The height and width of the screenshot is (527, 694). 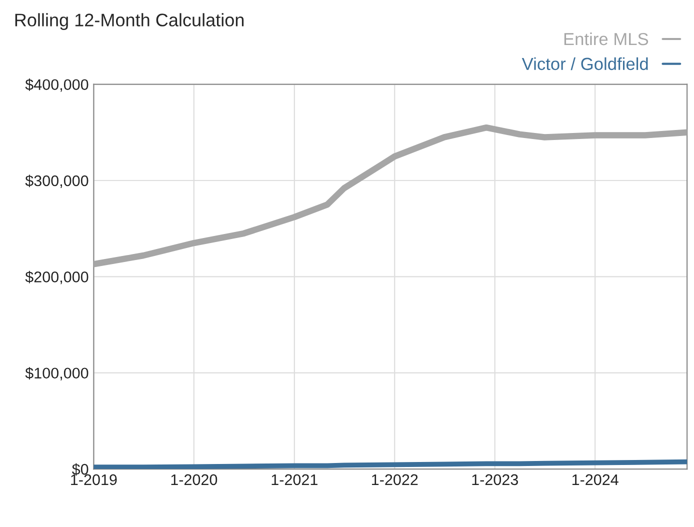 I want to click on y-tick-label: $200,000, so click(x=56, y=277).